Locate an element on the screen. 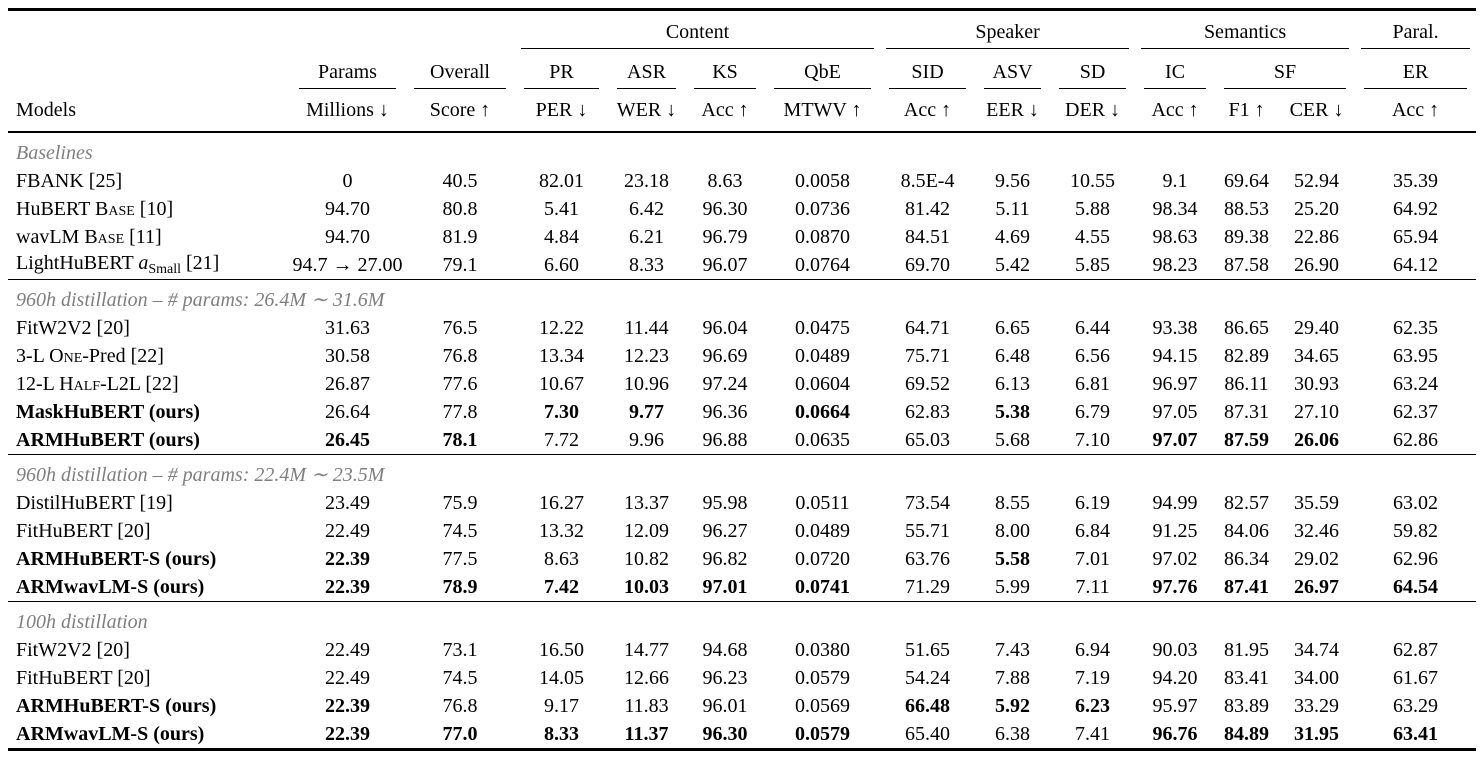 This screenshot has height=761, width=1484. cell-asr: 12.66 is located at coordinates (646, 677).